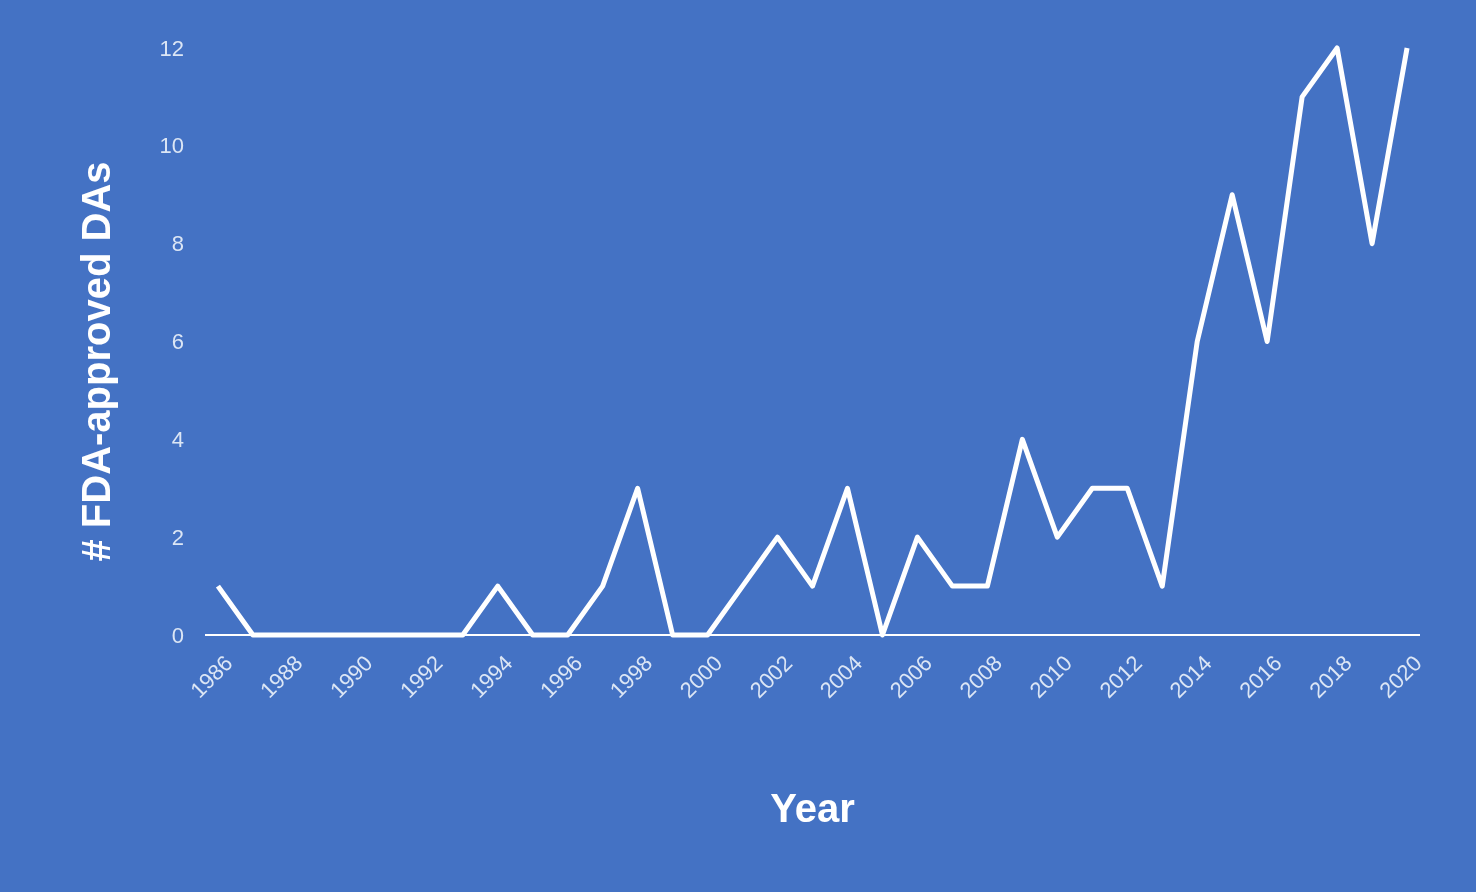 The width and height of the screenshot is (1476, 892). What do you see at coordinates (812, 808) in the screenshot?
I see `x-axis-title: Year` at bounding box center [812, 808].